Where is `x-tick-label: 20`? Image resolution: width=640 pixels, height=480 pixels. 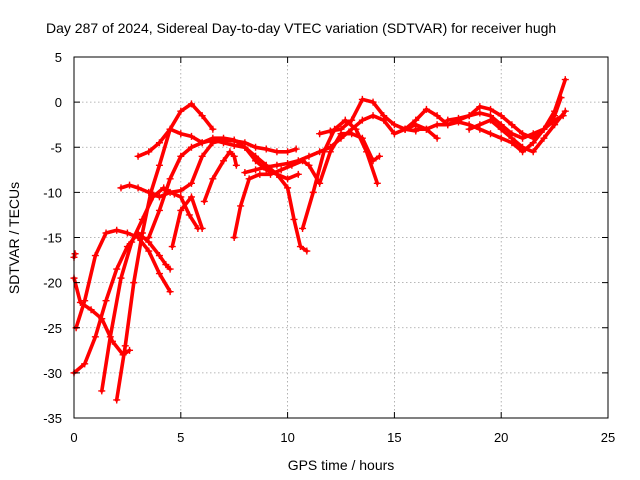
x-tick-label: 20 is located at coordinates (501, 437).